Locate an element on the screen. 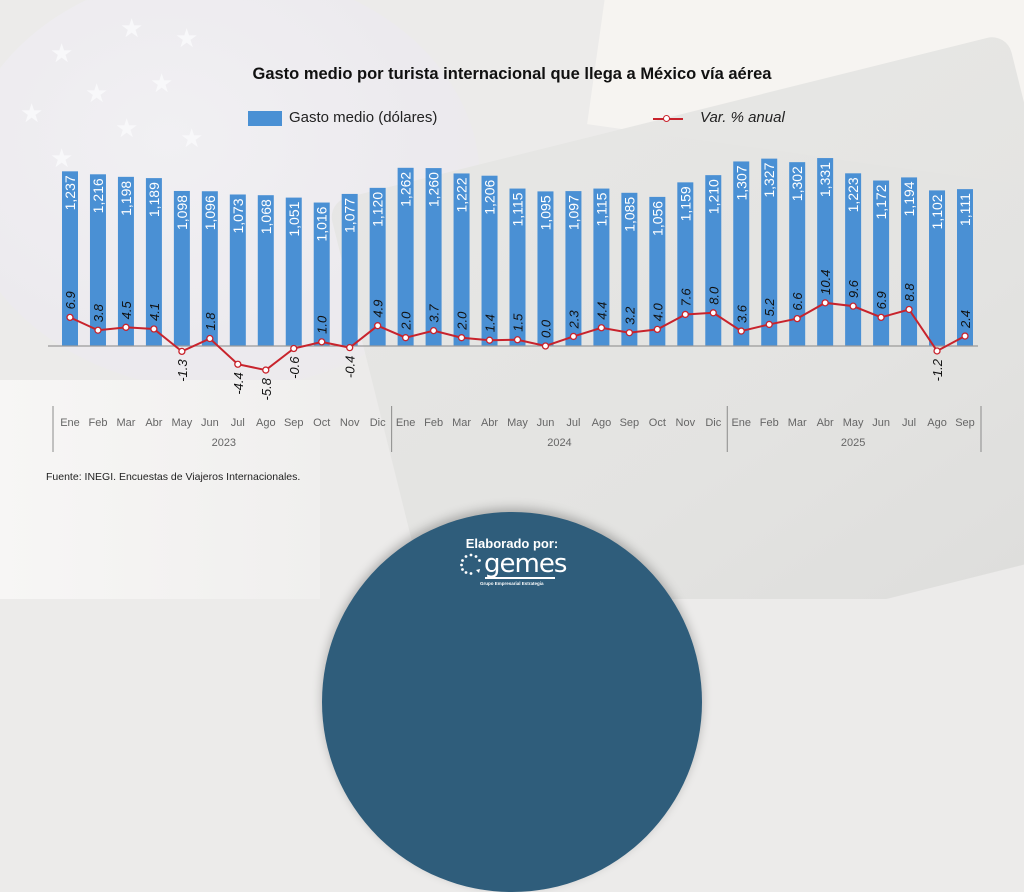 Image resolution: width=1024 pixels, height=892 pixels. bar-value-label: 1,077 is located at coordinates (350, 215).